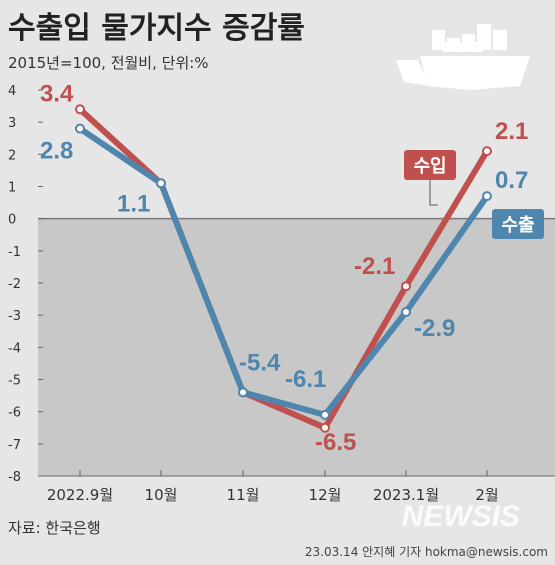  Describe the element at coordinates (406, 495) in the screenshot. I see `x-tick-label: 2023.1월` at that location.